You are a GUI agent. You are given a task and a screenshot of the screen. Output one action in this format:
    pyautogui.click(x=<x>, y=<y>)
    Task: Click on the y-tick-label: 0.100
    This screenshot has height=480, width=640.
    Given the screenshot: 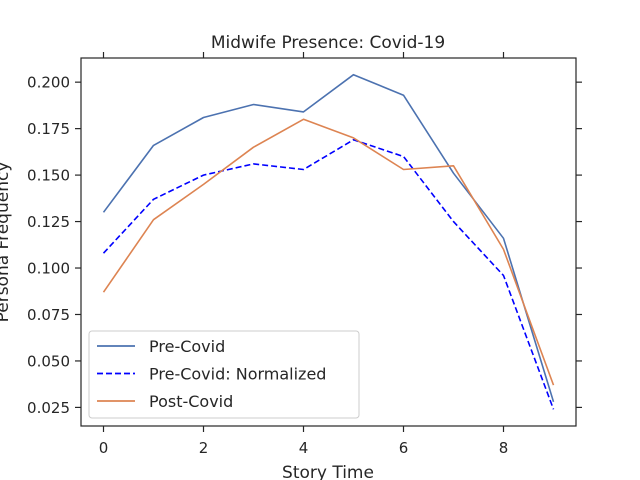 What is the action you would take?
    pyautogui.click(x=48, y=269)
    